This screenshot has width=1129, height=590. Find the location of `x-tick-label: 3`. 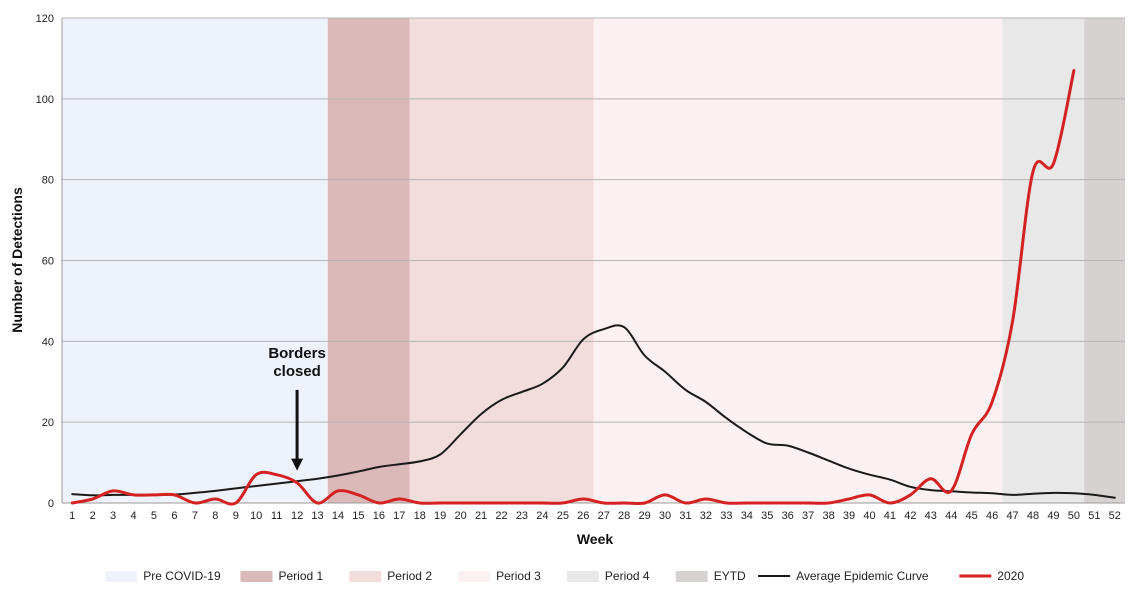

x-tick-label: 3 is located at coordinates (113, 516).